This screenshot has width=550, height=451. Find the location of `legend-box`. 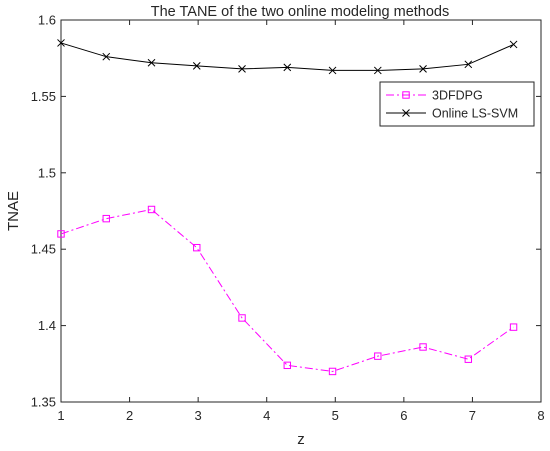

legend-box is located at coordinates (457, 104).